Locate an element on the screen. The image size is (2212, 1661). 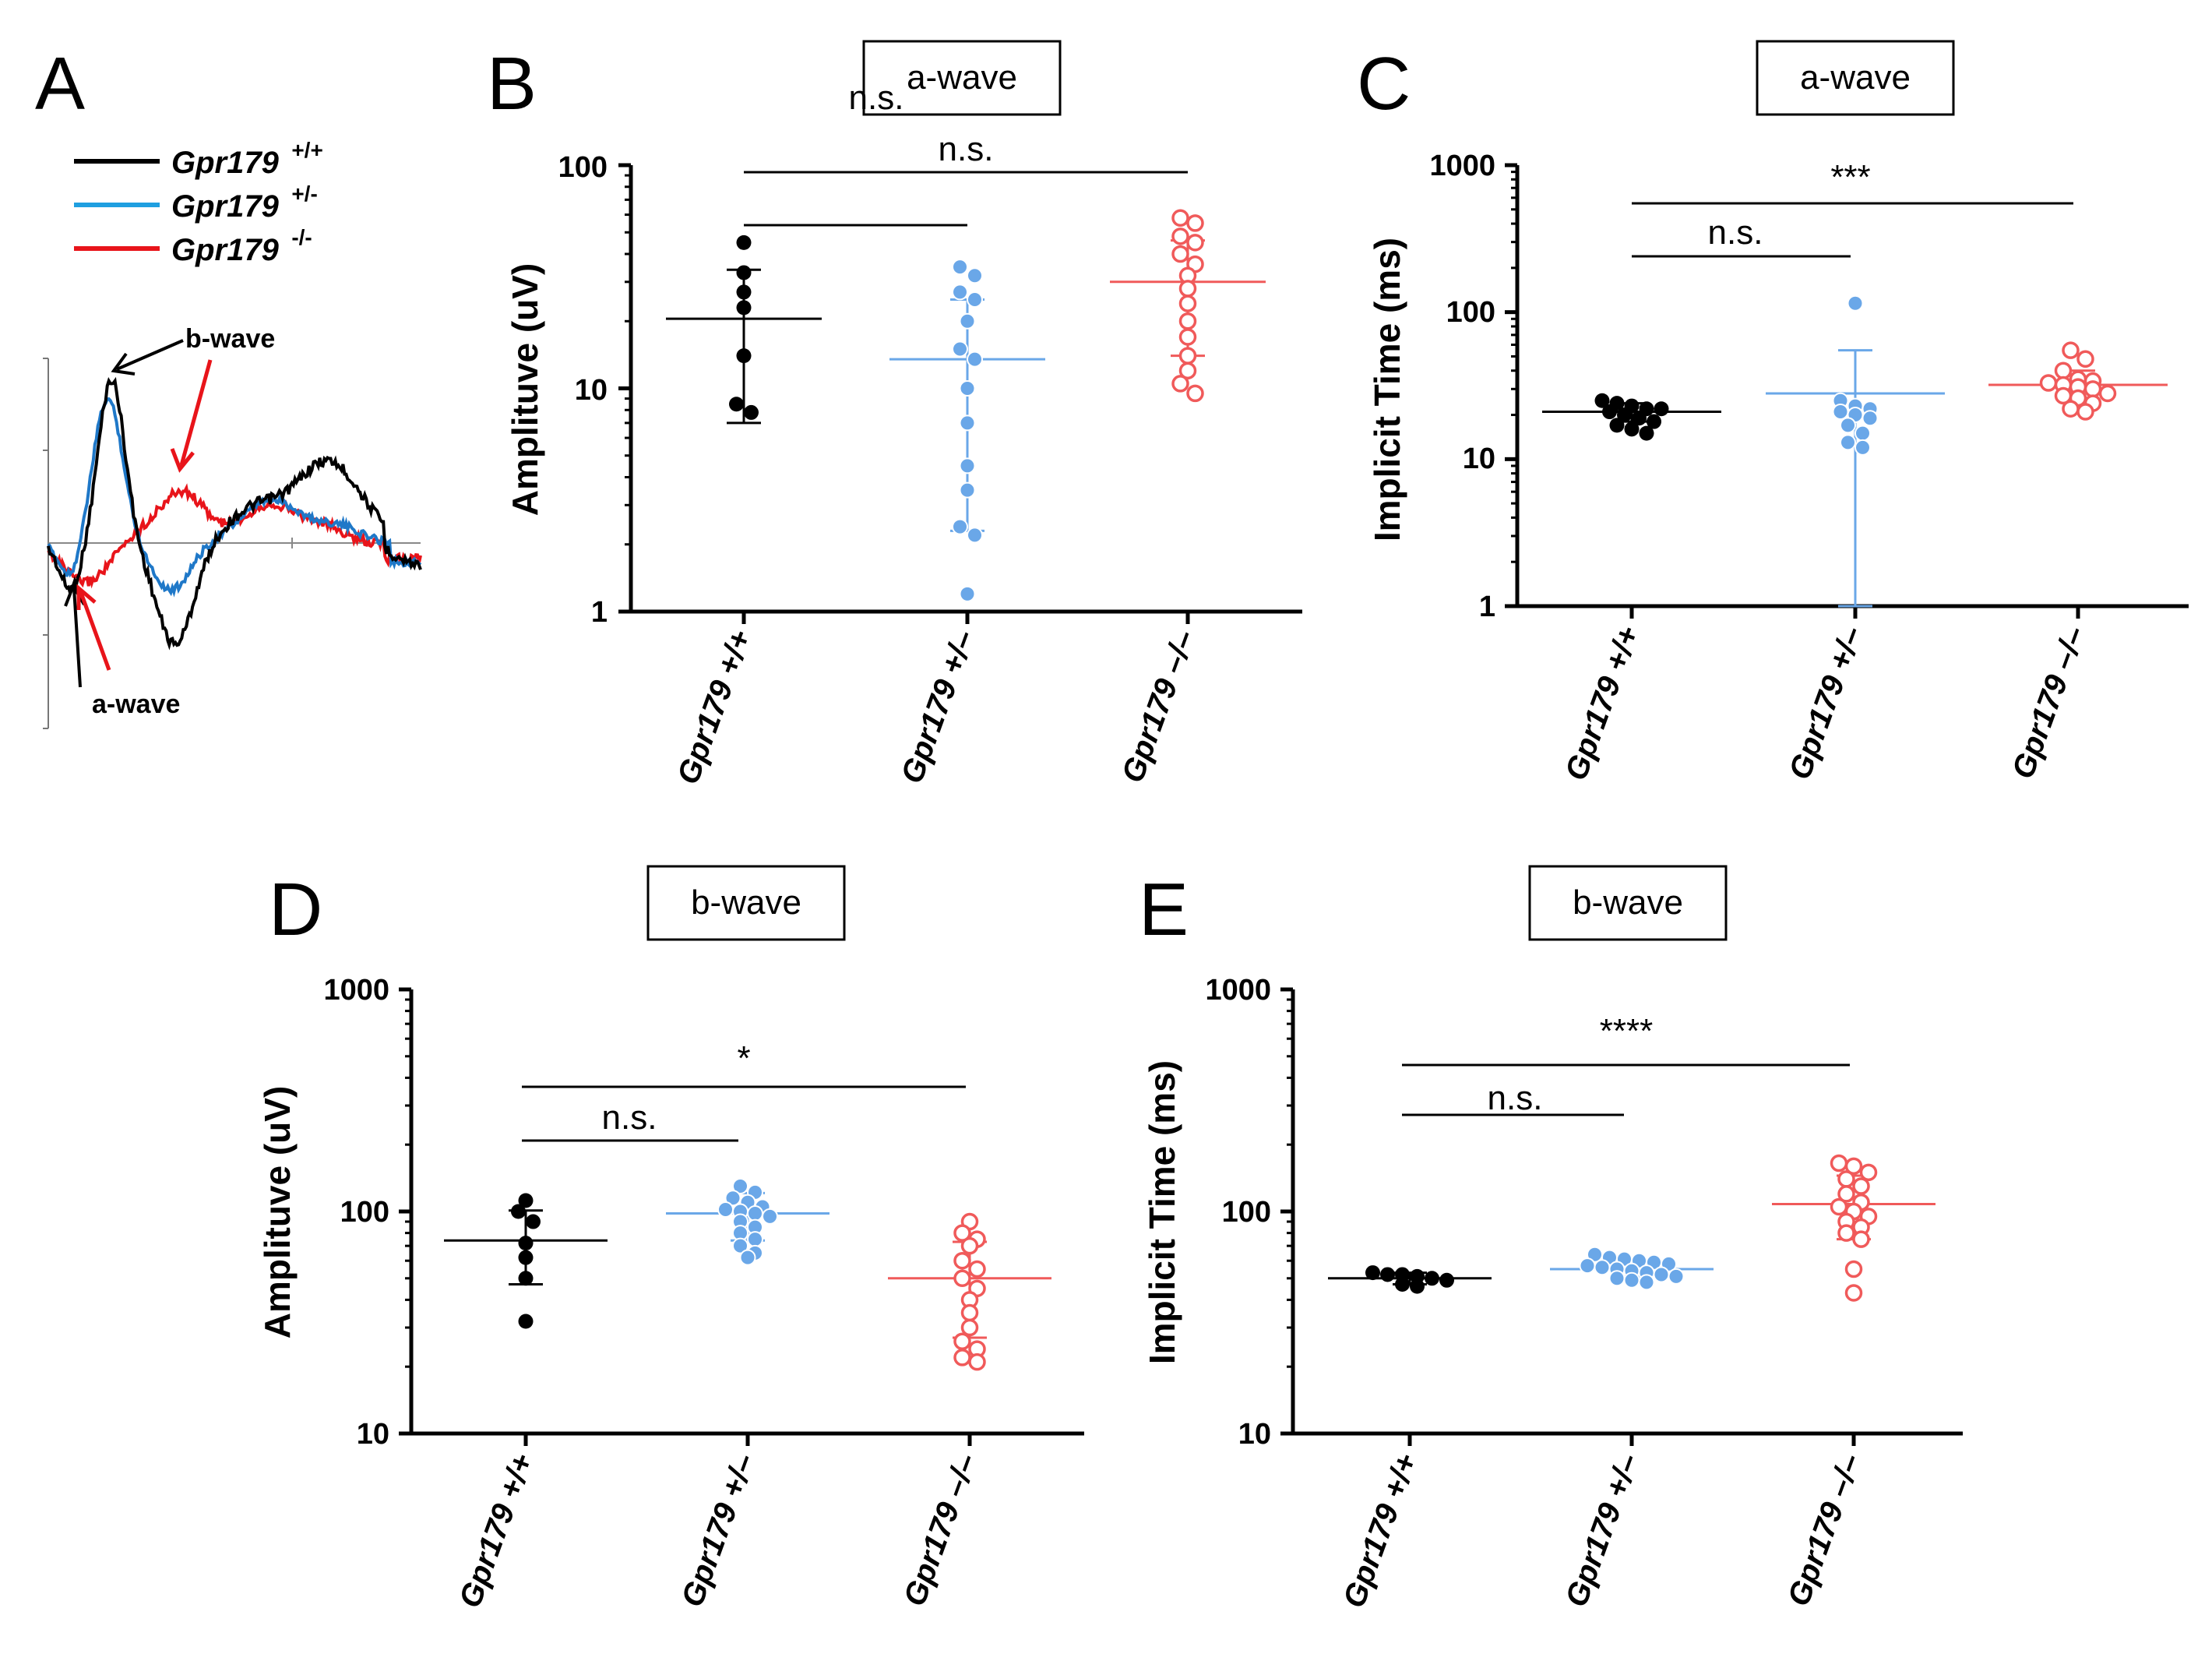
significance-label: * is located at coordinates (743, 1058).